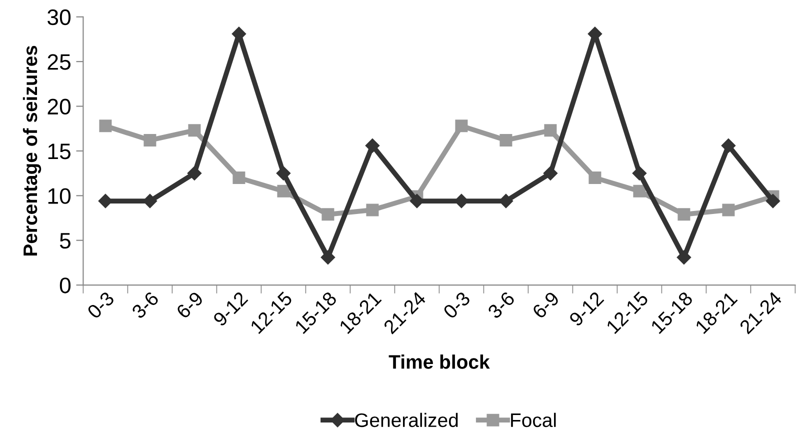 This screenshot has height=444, width=800. What do you see at coordinates (65, 241) in the screenshot?
I see `y-tick-label: 5` at bounding box center [65, 241].